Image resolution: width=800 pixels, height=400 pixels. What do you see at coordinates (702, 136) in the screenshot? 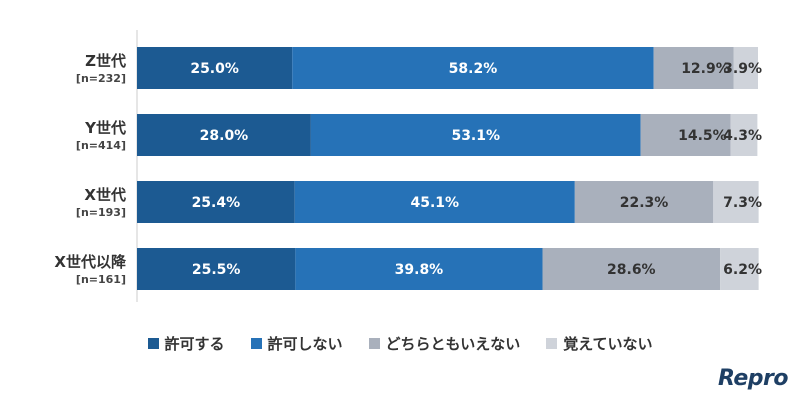
I see `data-label: 14.5%` at bounding box center [702, 136].